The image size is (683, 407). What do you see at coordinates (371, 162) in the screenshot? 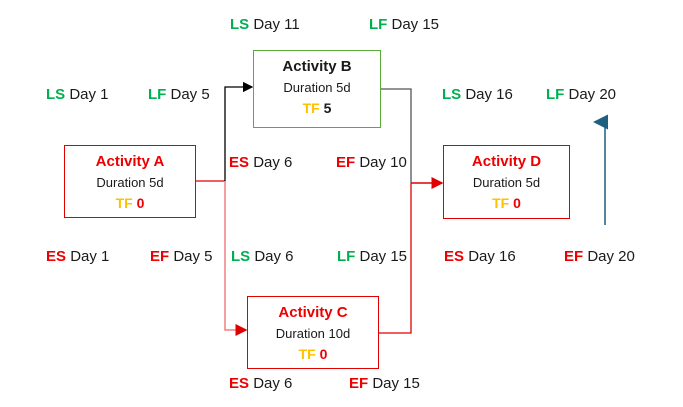
I see `b-early-finish: EF Day 10` at bounding box center [371, 162].